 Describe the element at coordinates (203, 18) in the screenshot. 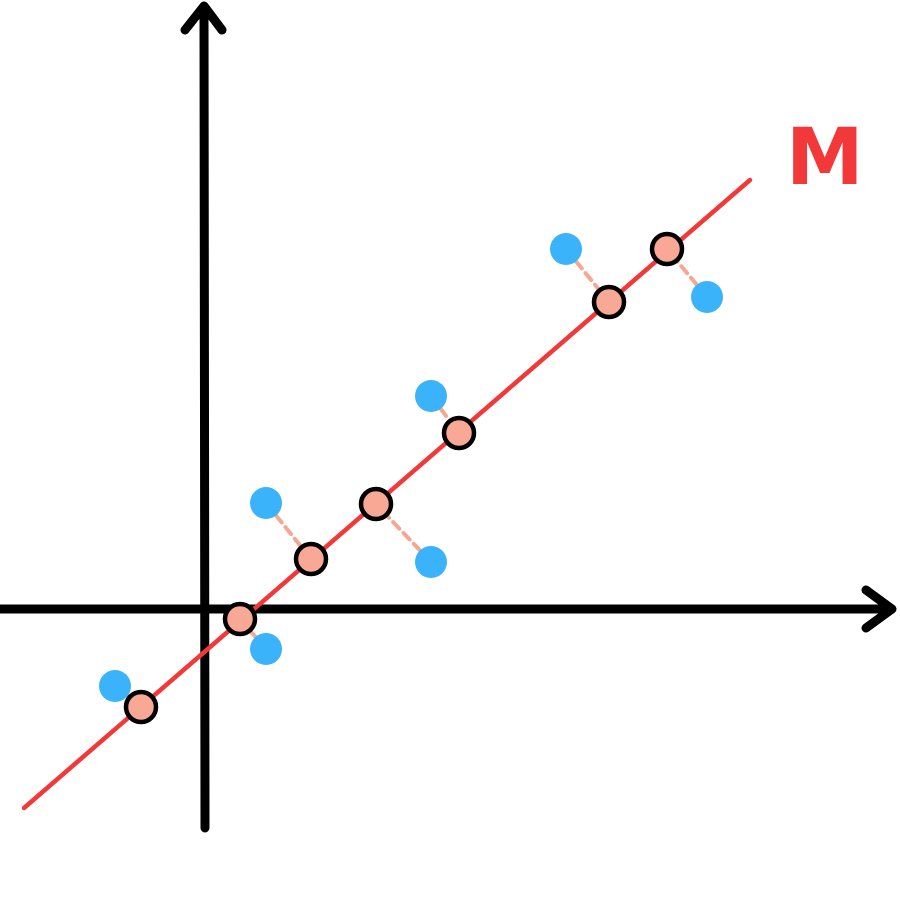

I see `y-axis-arrowhead` at that location.